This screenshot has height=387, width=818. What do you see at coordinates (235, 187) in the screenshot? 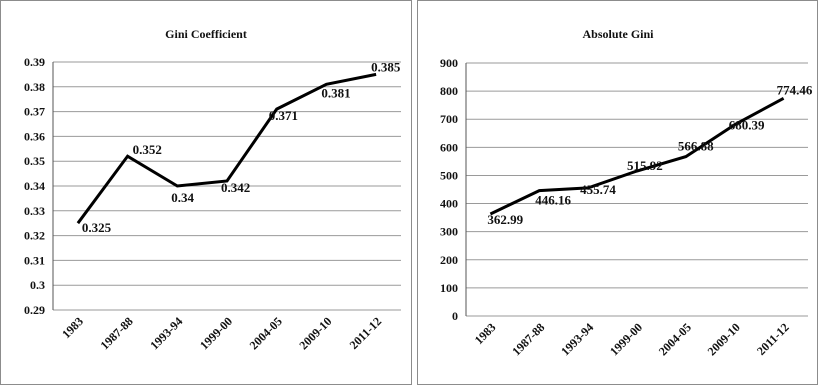
I see `data-label: 0.342` at bounding box center [235, 187].